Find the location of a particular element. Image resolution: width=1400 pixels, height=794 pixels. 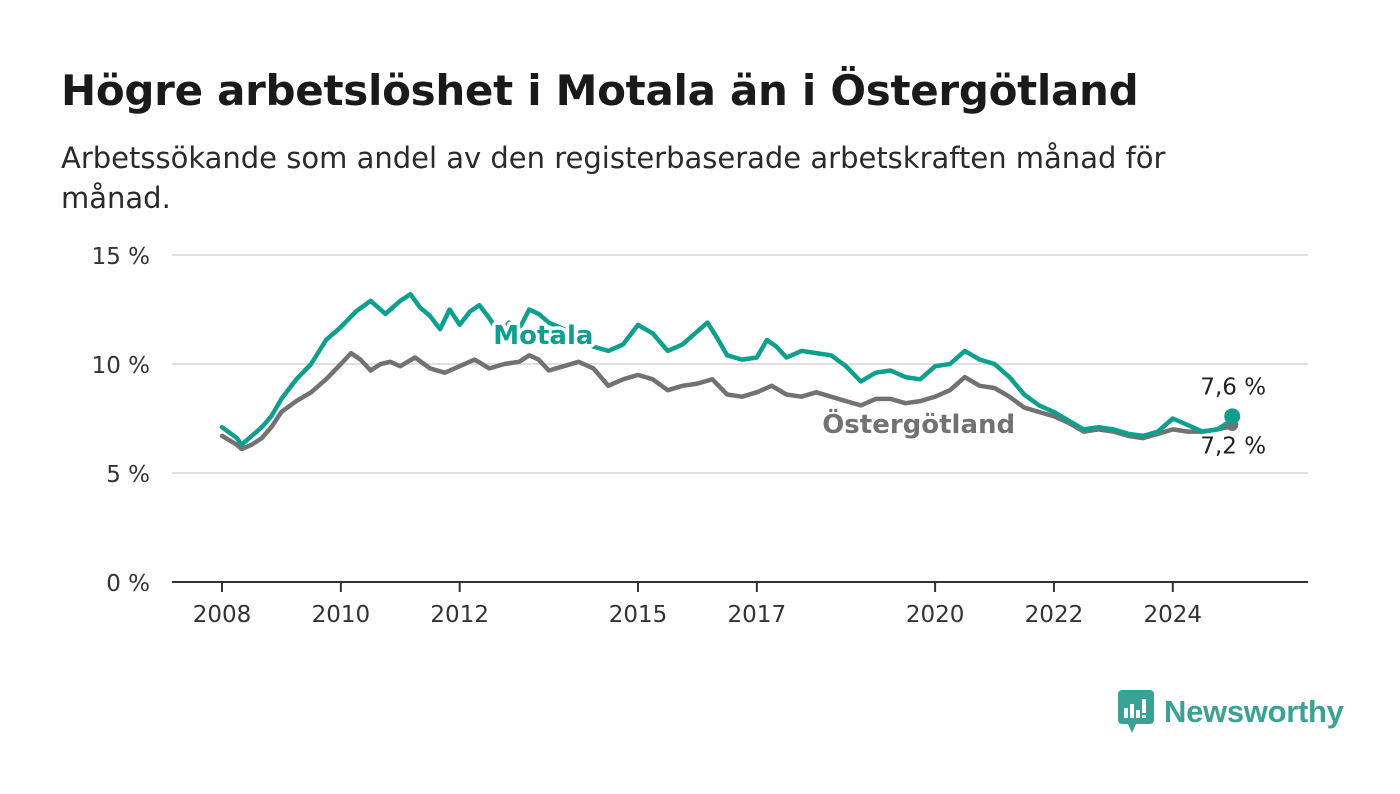

x-tick-label: 2024 is located at coordinates (1173, 615).